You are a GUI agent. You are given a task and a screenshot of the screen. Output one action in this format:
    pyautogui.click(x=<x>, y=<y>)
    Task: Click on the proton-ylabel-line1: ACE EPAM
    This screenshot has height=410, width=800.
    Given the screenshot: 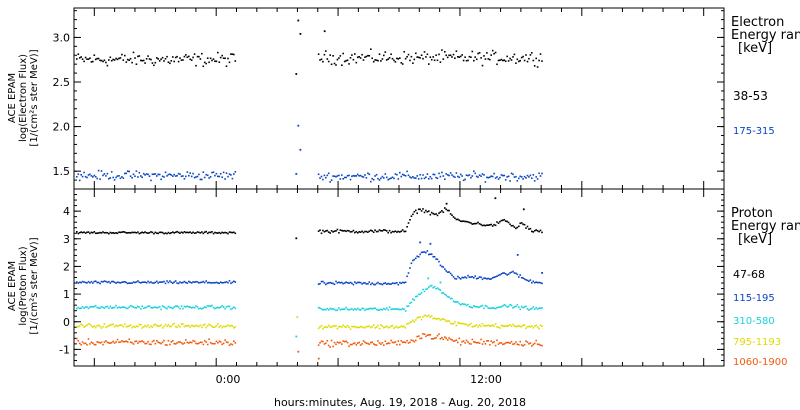 What is the action you would take?
    pyautogui.click(x=12, y=286)
    